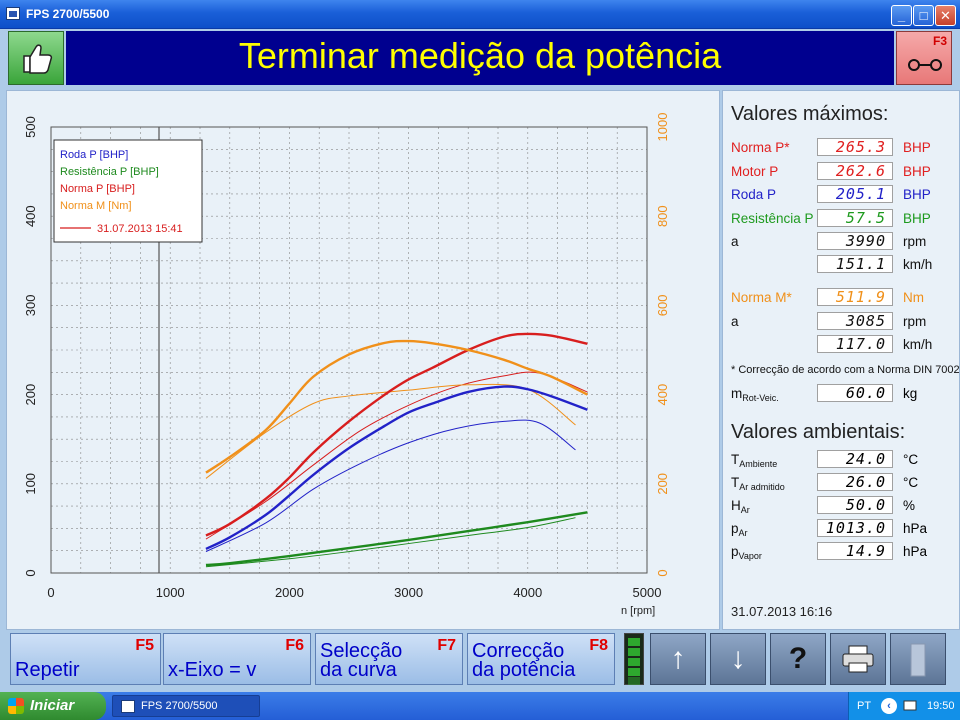  What do you see at coordinates (524, 660) in the screenshot?
I see `power-correction-label: Correcção da potência` at bounding box center [524, 660].